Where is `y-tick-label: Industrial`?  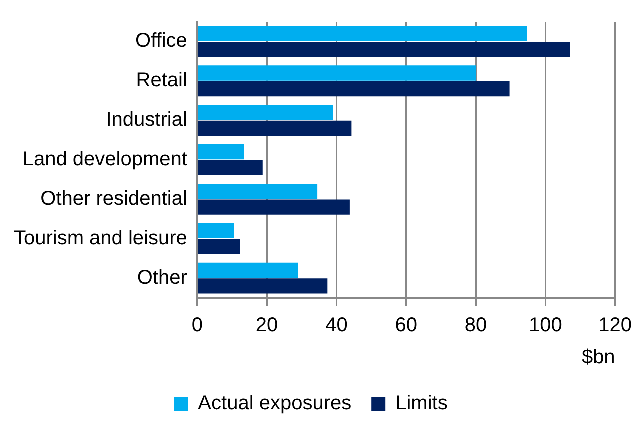 y-tick-label: Industrial is located at coordinates (147, 120).